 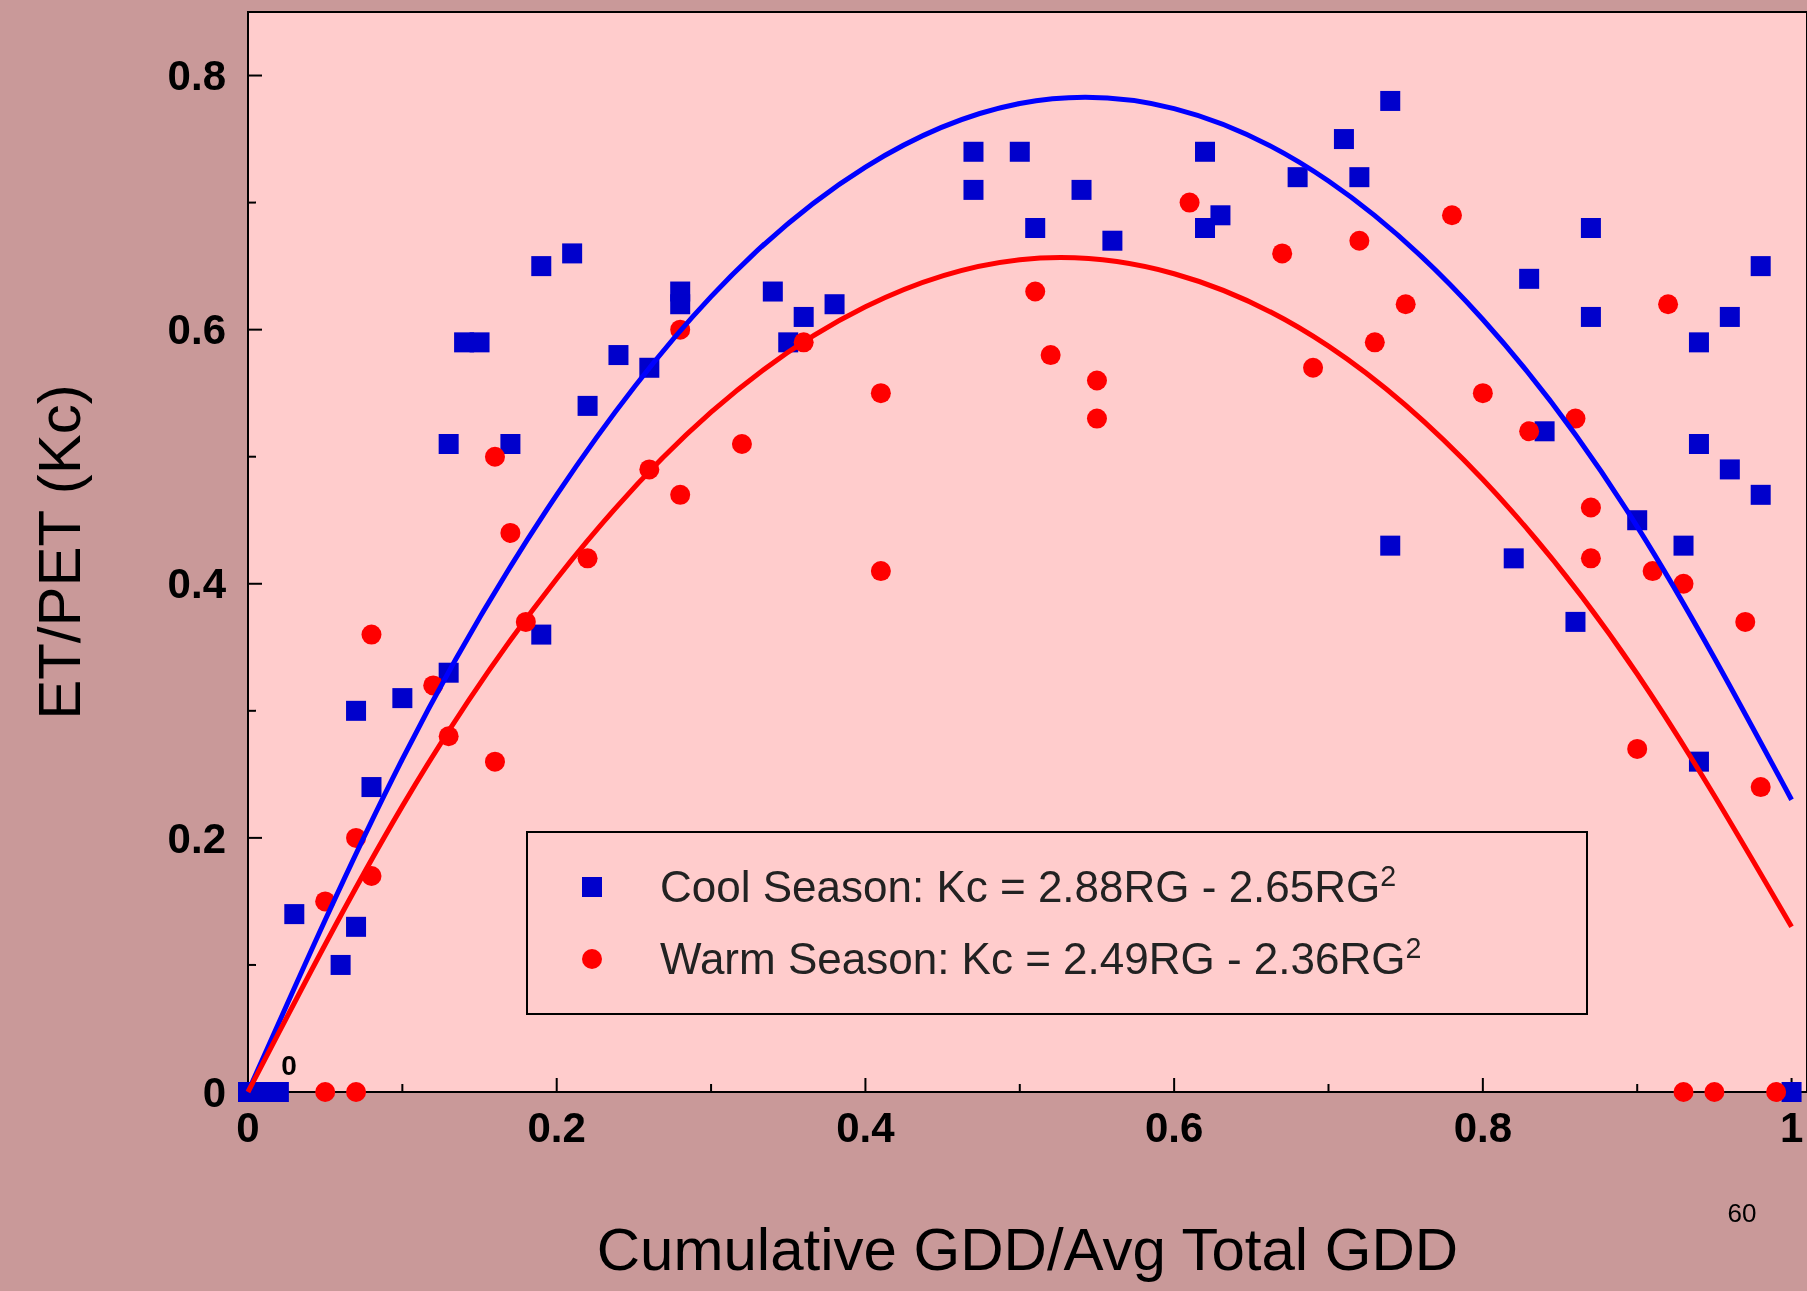 What do you see at coordinates (214, 1092) in the screenshot?
I see `y-tick-label: 0` at bounding box center [214, 1092].